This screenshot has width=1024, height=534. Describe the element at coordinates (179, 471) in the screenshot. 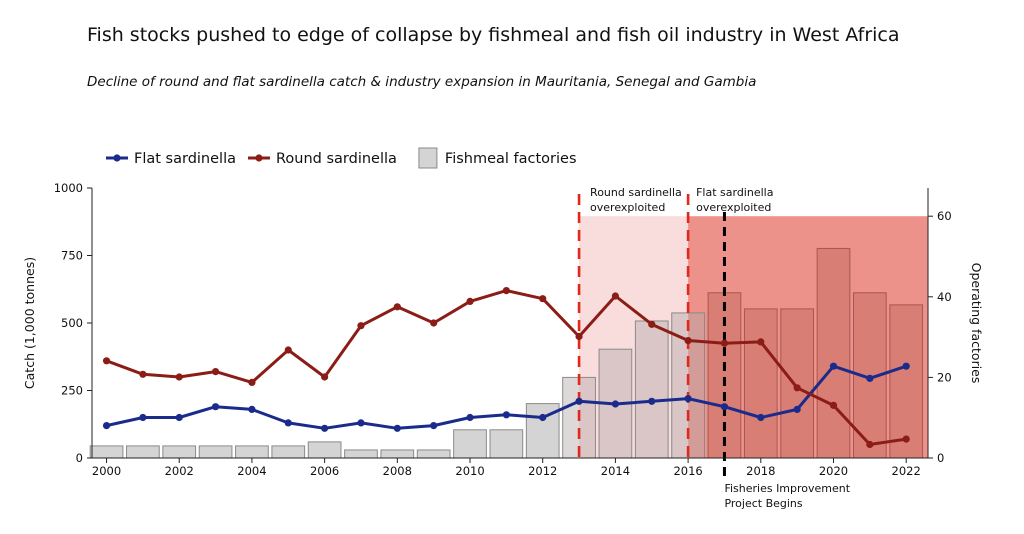

I see `x-tick-label-2002: 2002` at that location.